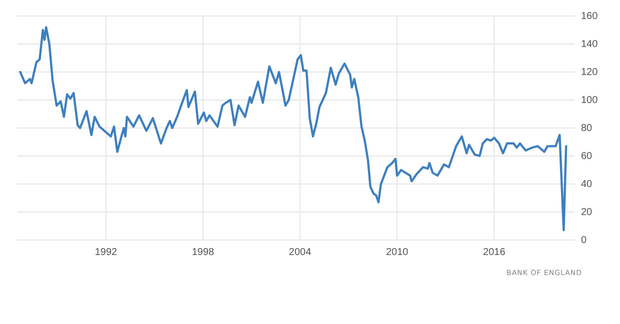 This screenshot has height=324, width=620. What do you see at coordinates (587, 128) in the screenshot?
I see `y-tick-label: 80` at bounding box center [587, 128].